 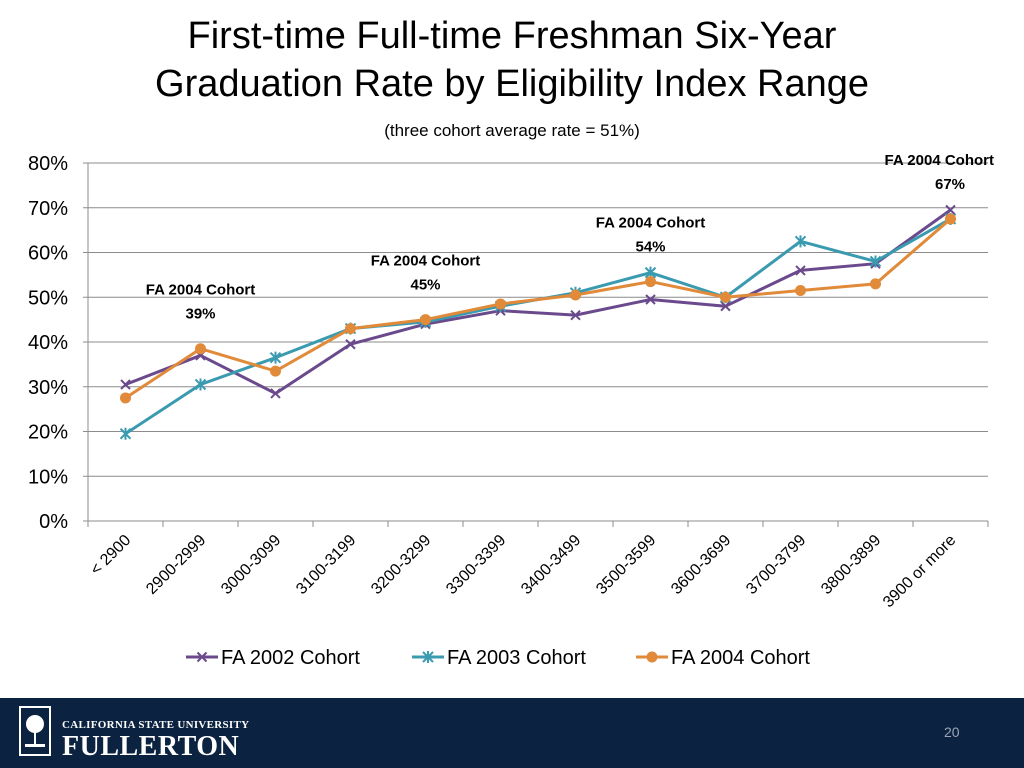 What do you see at coordinates (48, 433) in the screenshot?
I see `y-tick-label: 20%` at bounding box center [48, 433].